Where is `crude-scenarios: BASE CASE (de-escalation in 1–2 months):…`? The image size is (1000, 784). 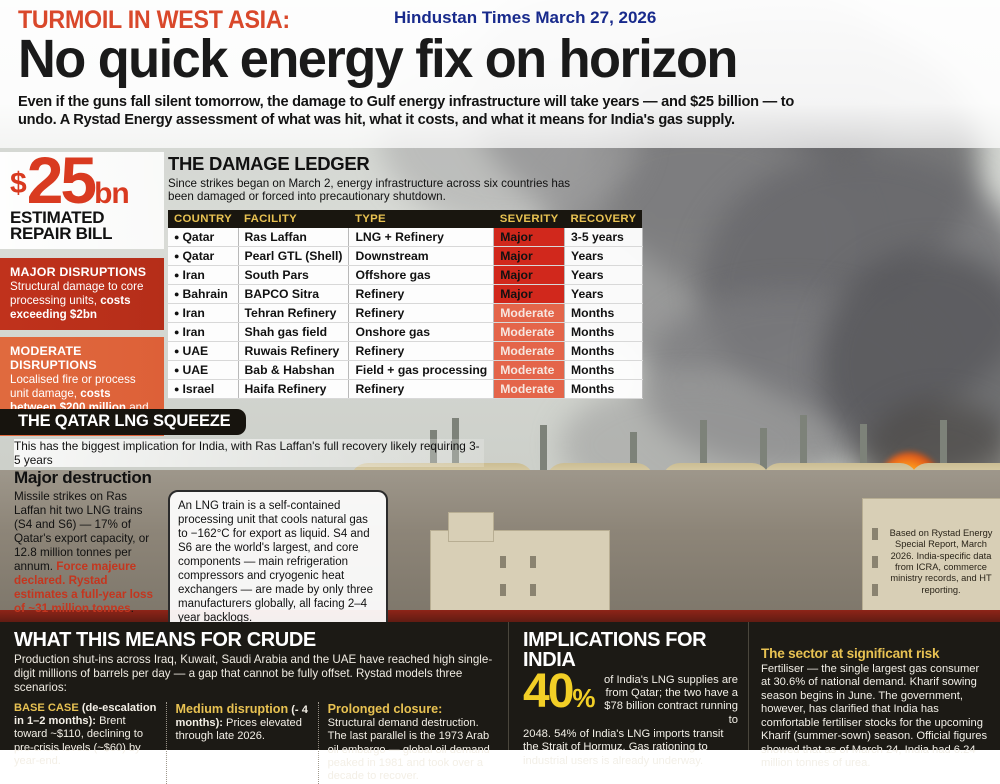 crude-scenarios: BASE CASE (de-escalation in 1–2 months):… is located at coordinates (256, 742).